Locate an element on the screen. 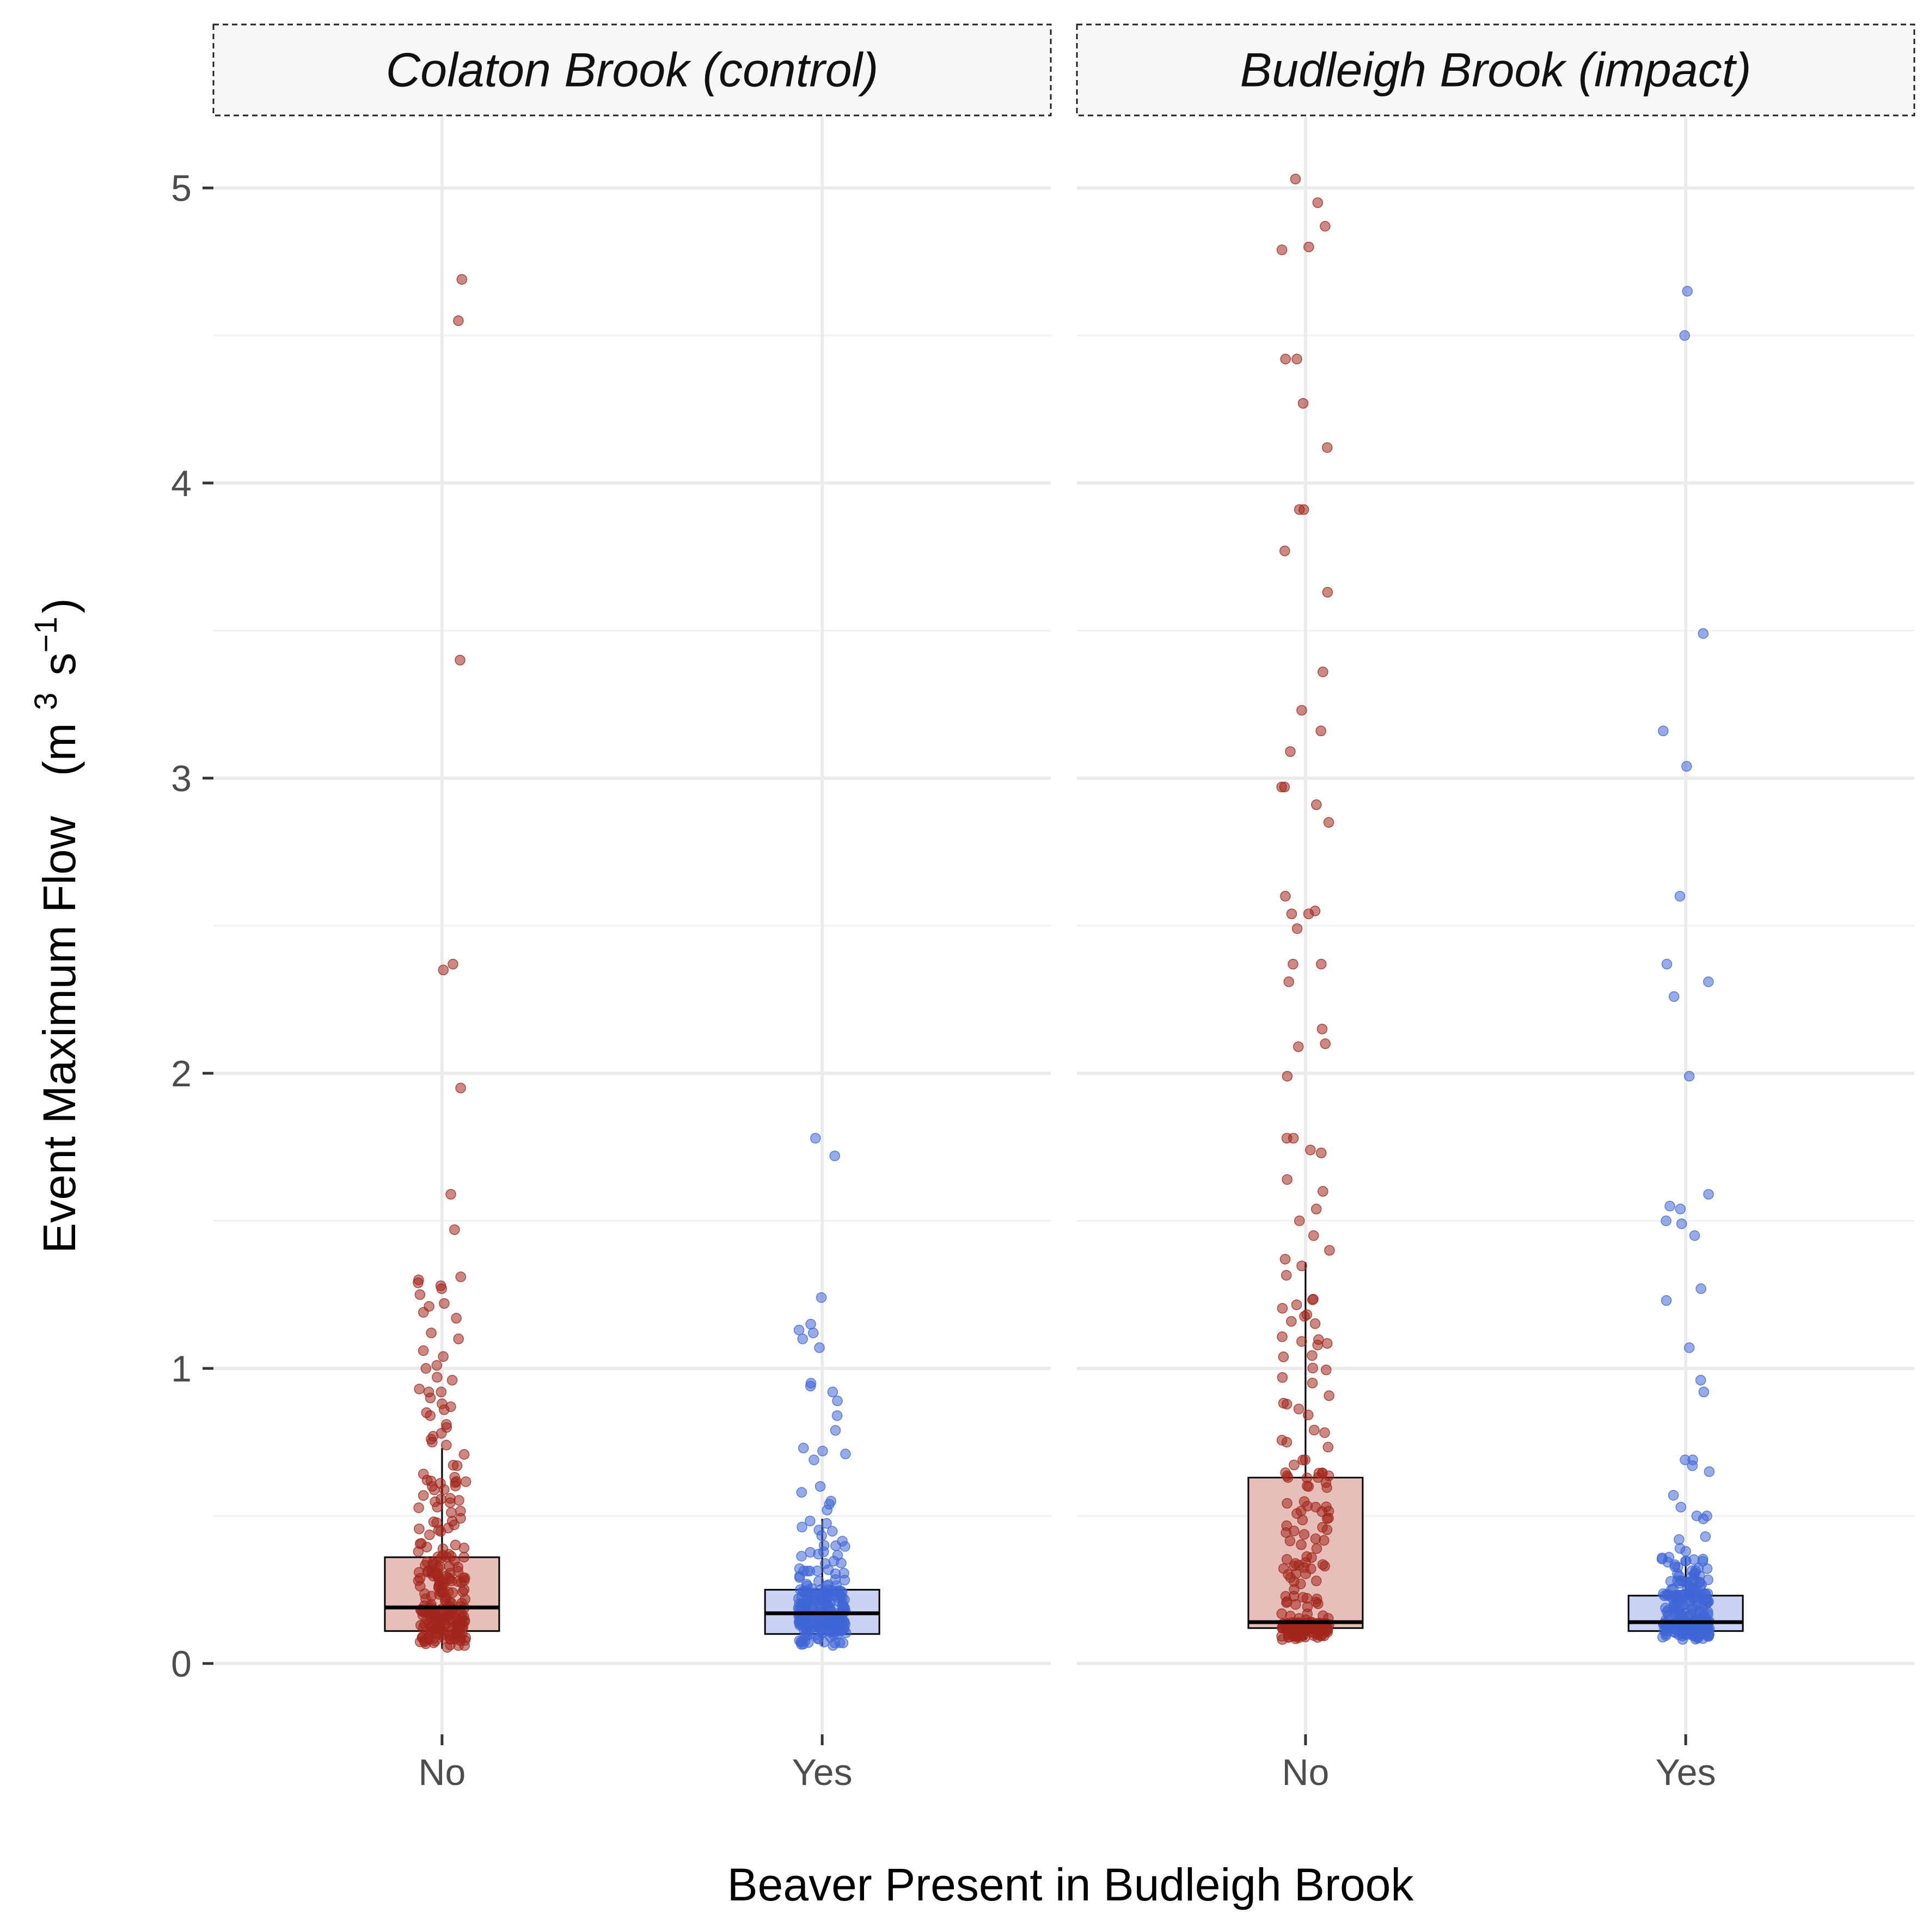 The height and width of the screenshot is (1932, 1929). facet-title: Budleigh Brook (impact) is located at coordinates (1495, 70).